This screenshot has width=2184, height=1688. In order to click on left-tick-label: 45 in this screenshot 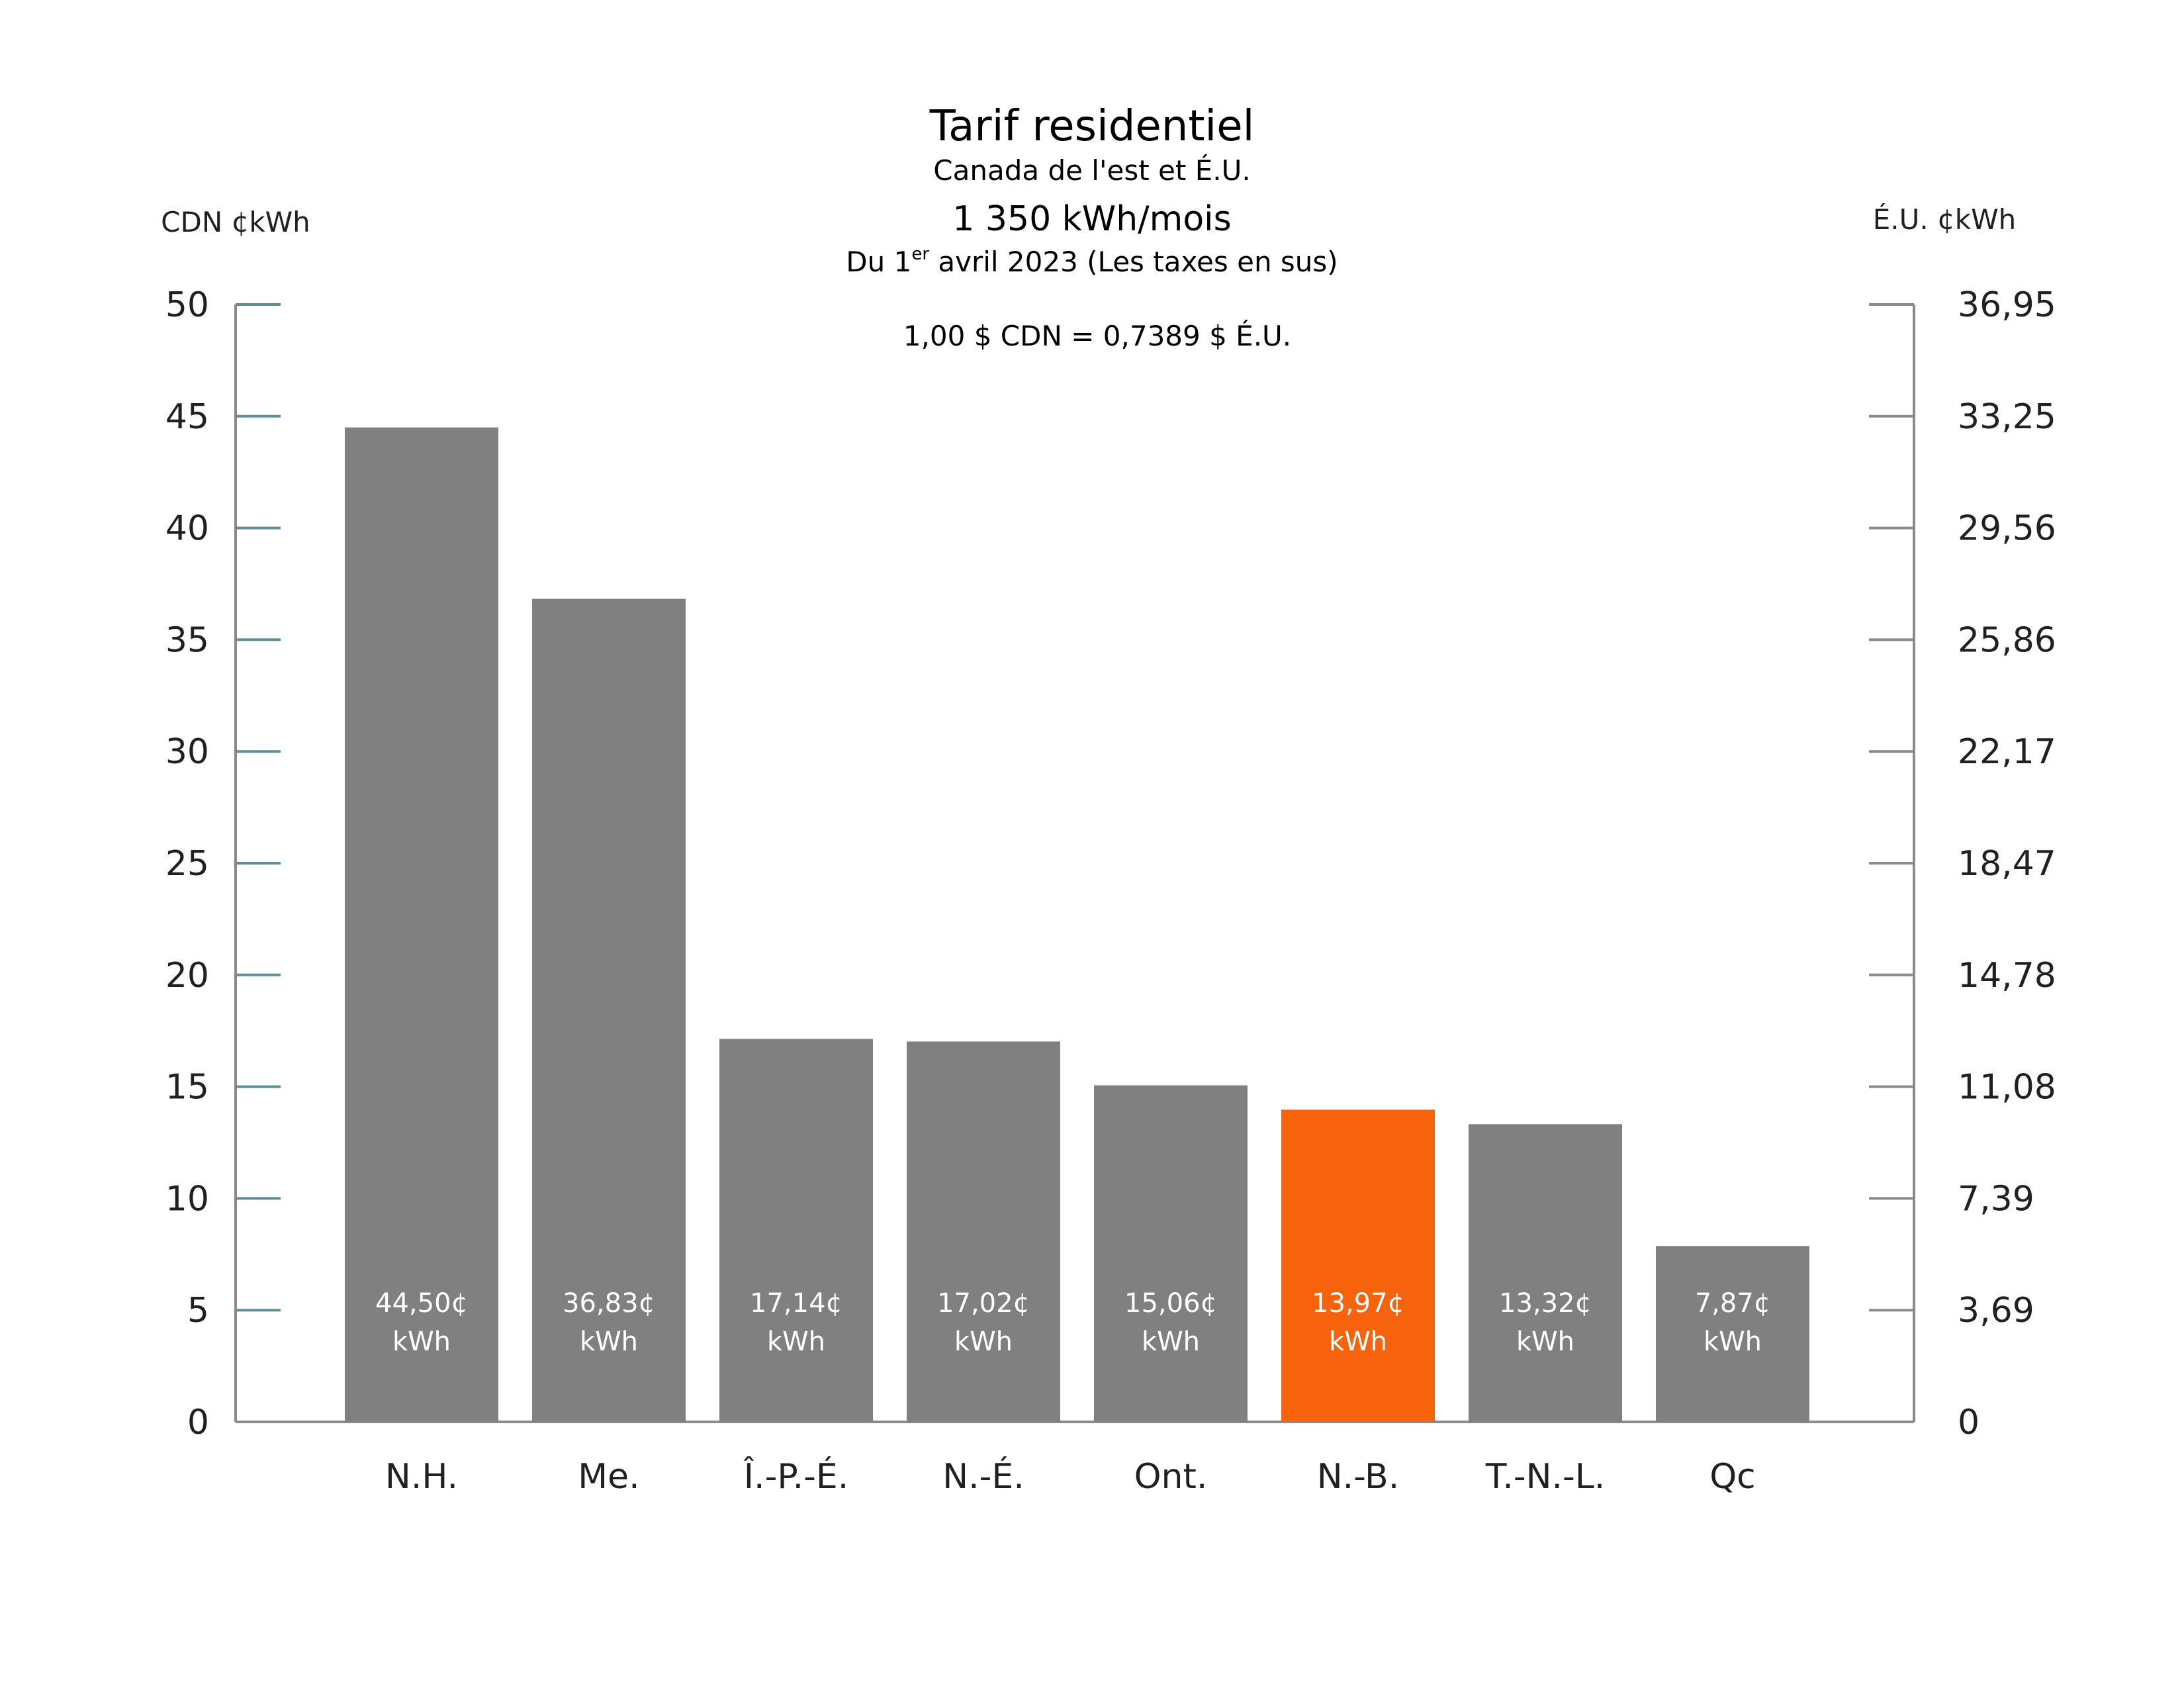, I will do `click(187, 417)`.